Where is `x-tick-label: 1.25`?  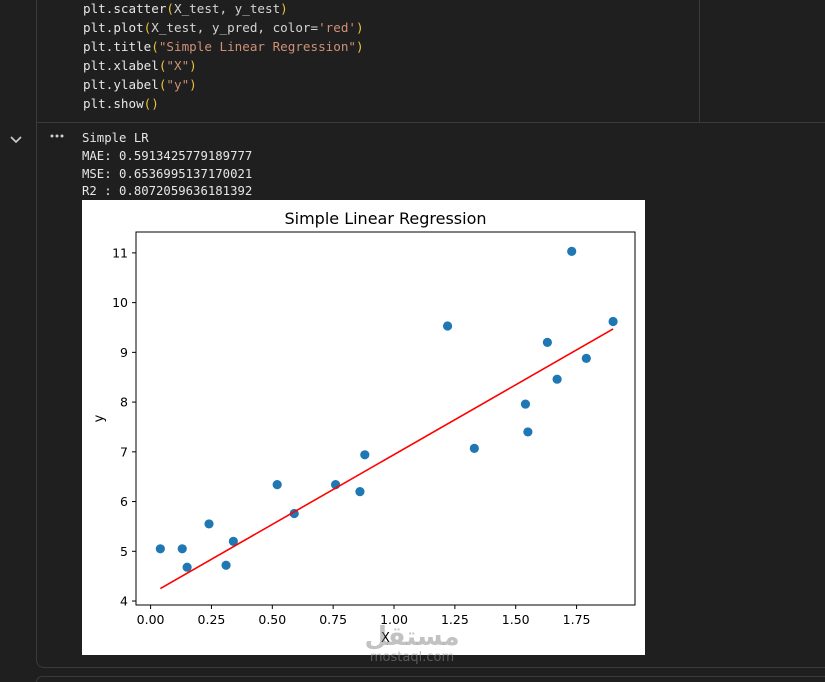
x-tick-label: 1.25 is located at coordinates (455, 619).